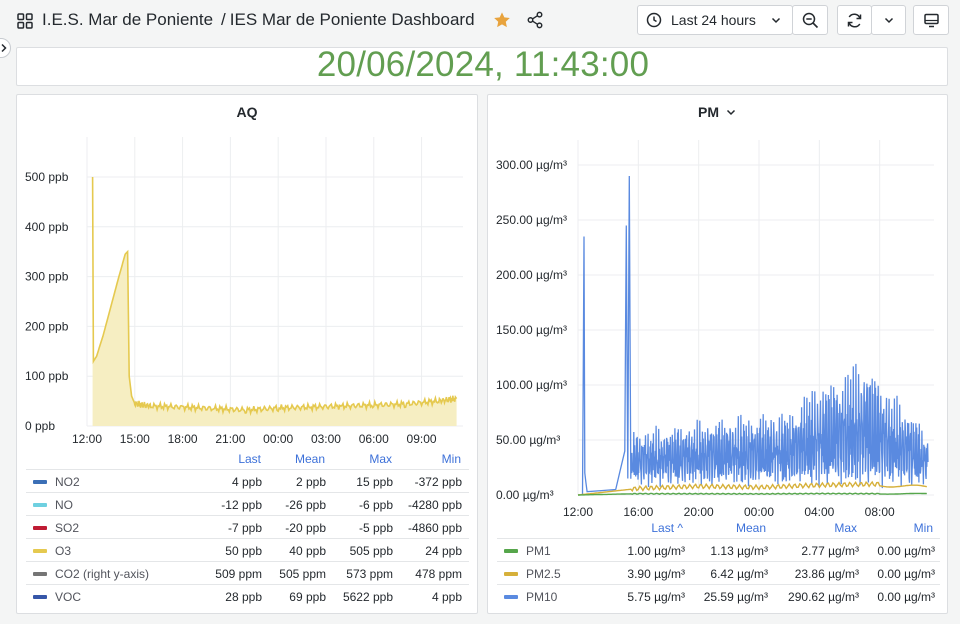 This screenshot has height=624, width=960. Describe the element at coordinates (230, 439) in the screenshot. I see `aq-x-tick: 21:00` at that location.